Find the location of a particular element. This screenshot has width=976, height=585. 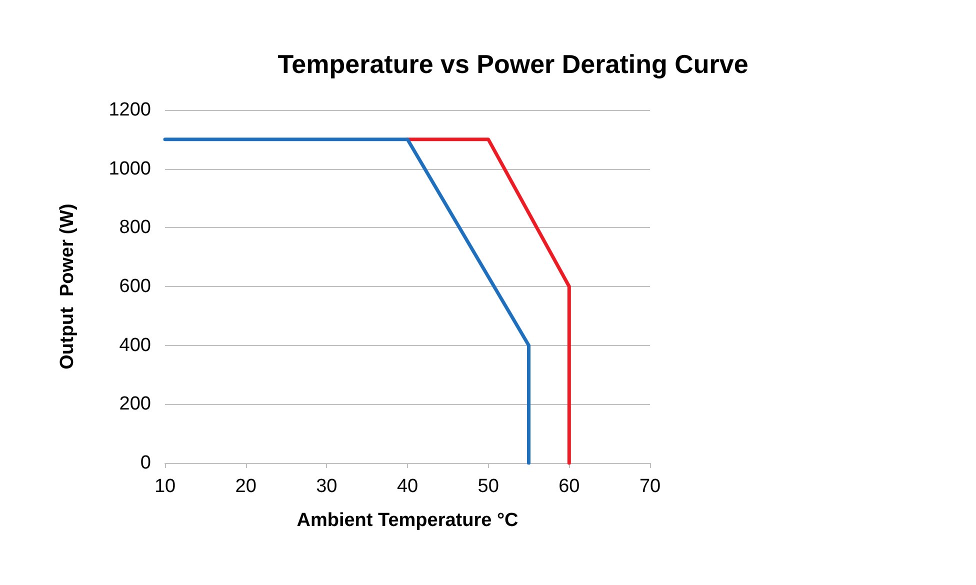

y-tick-label: 800 is located at coordinates (135, 227).